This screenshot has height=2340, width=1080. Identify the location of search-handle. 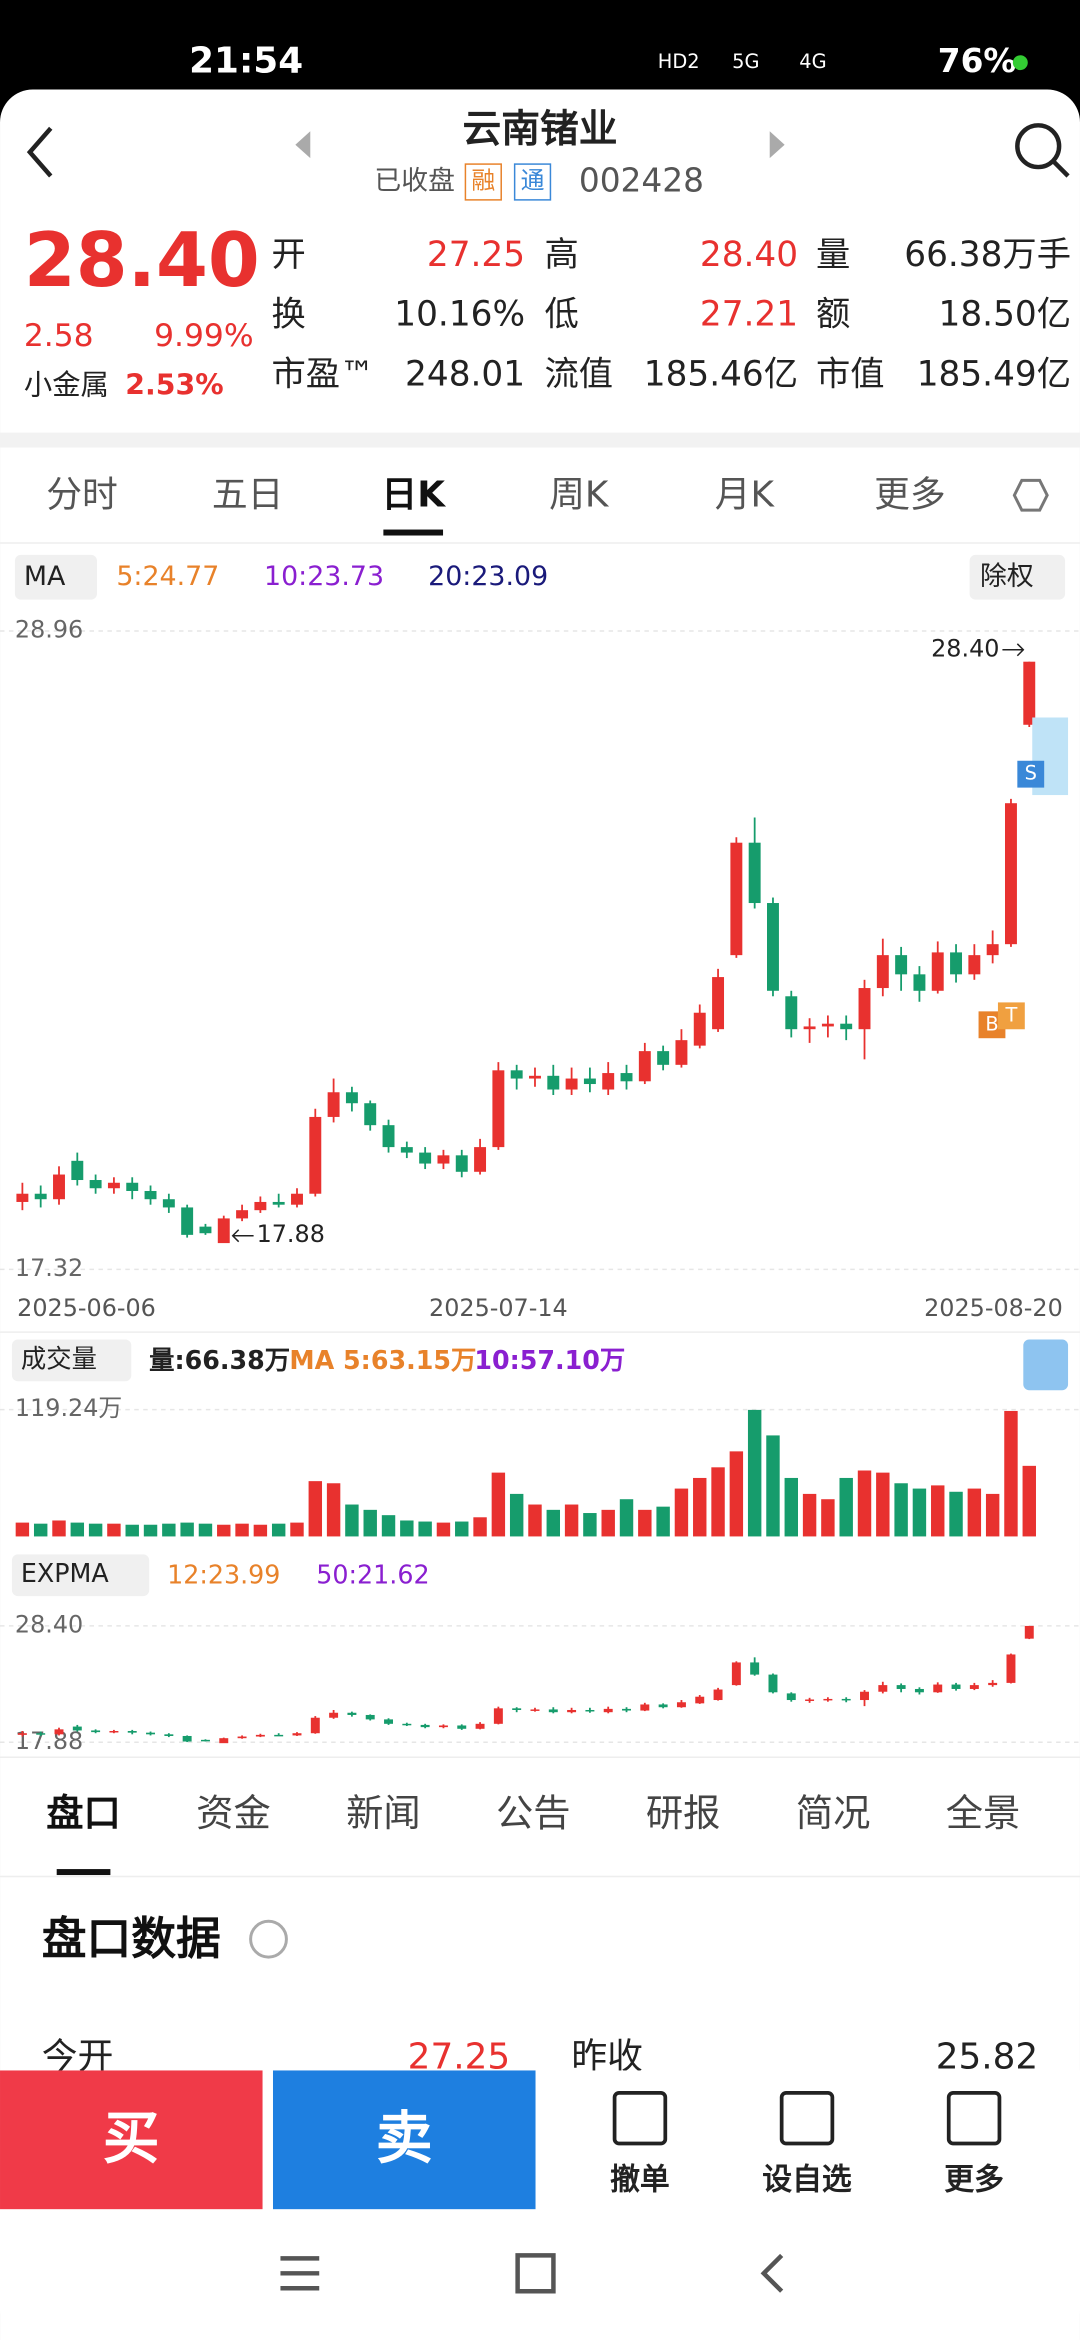
(1060, 168).